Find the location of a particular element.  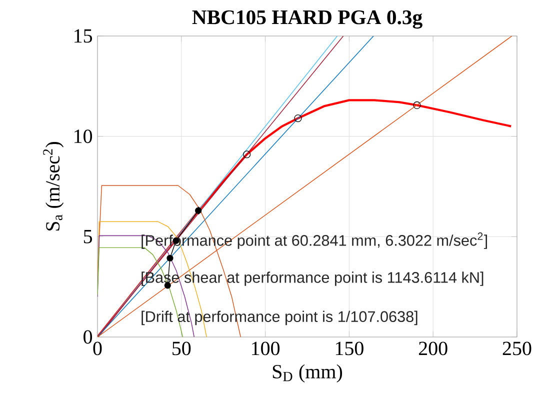

y-tick-label: 0 is located at coordinates (88, 337).